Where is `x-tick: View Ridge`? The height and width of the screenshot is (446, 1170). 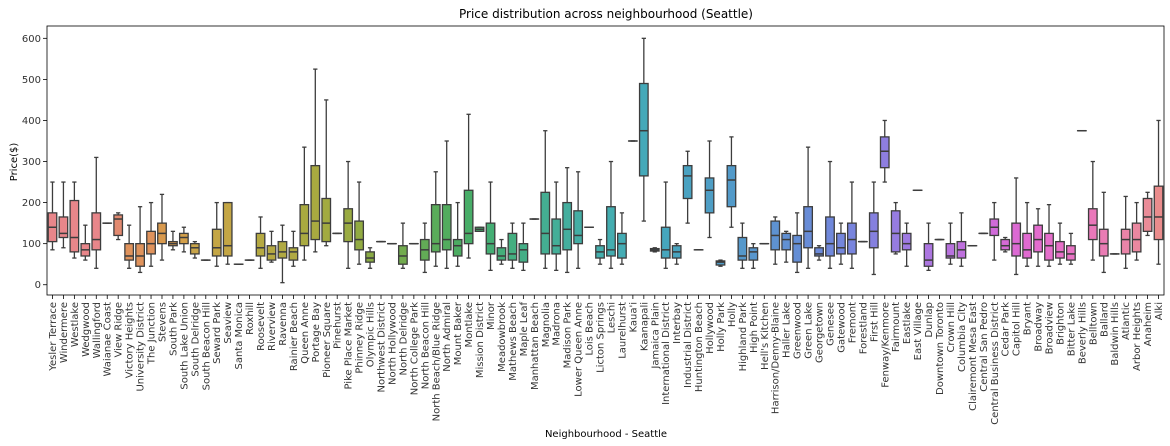 x-tick: View Ridge is located at coordinates (119, 326).